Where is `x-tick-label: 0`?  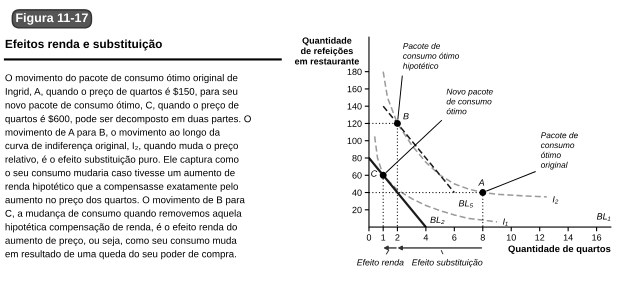
x-tick-label: 0 is located at coordinates (369, 237).